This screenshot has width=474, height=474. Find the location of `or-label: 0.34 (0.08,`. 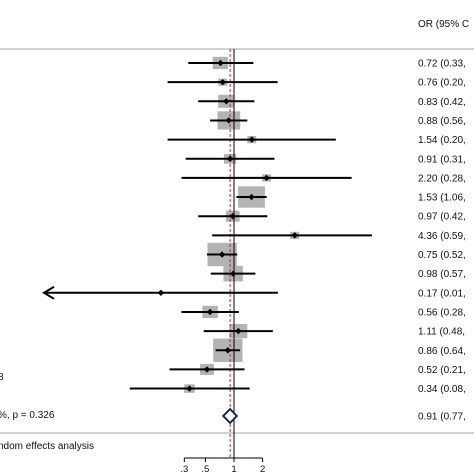

or-label: 0.34 (0.08, is located at coordinates (442, 389).